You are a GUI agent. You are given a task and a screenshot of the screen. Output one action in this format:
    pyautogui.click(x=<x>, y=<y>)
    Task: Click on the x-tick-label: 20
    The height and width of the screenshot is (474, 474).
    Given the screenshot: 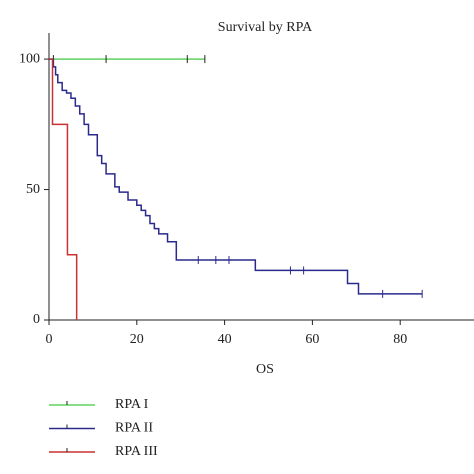 What is the action you would take?
    pyautogui.click(x=137, y=339)
    